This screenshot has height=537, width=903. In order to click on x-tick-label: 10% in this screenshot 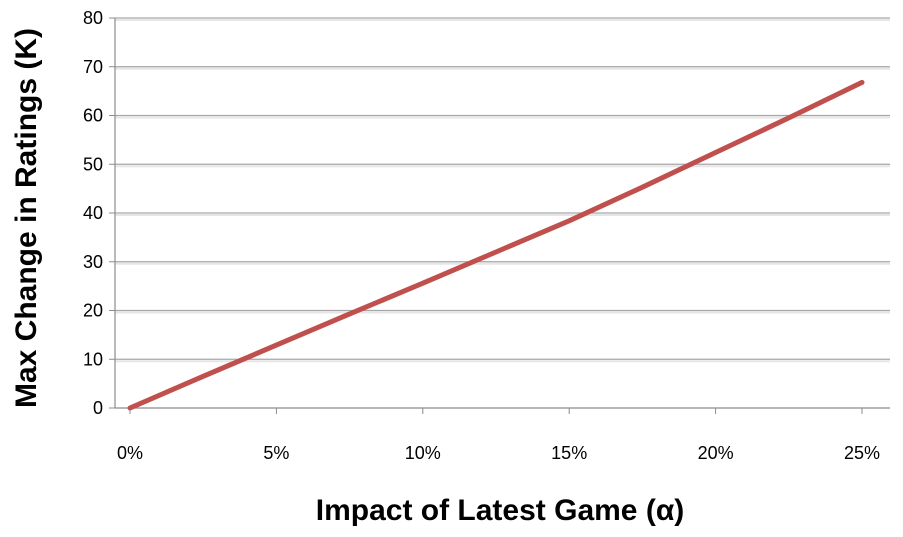, I will do `click(423, 453)`.